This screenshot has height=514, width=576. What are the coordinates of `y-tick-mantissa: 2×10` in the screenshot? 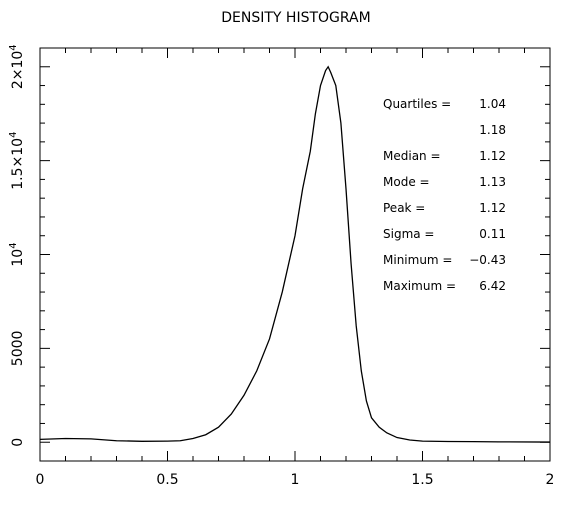 It's located at (18, 70).